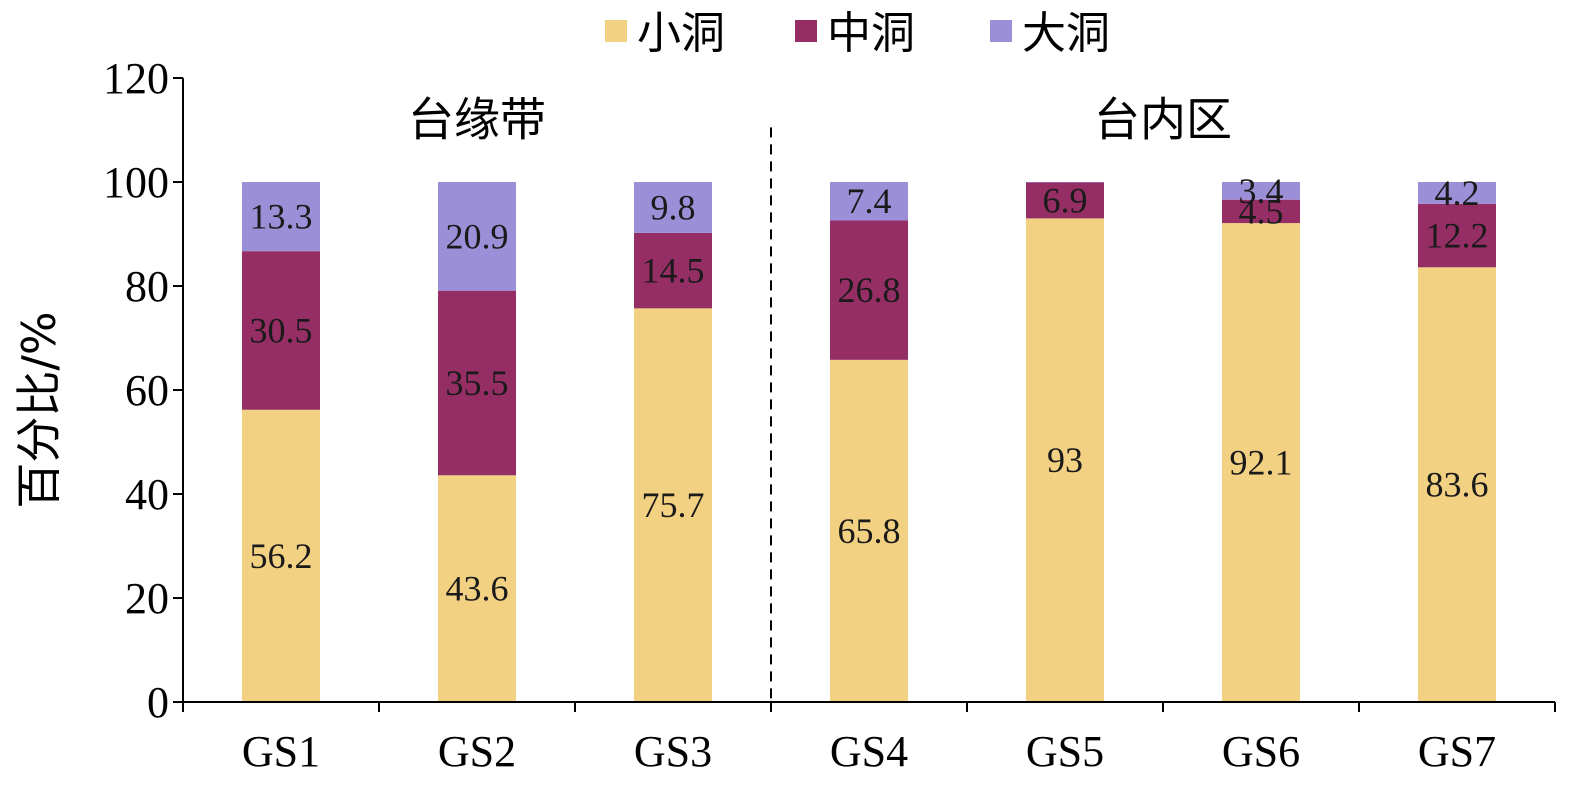 This screenshot has width=1575, height=790. I want to click on data-label-gs1-series-3: 13.3, so click(281, 217).